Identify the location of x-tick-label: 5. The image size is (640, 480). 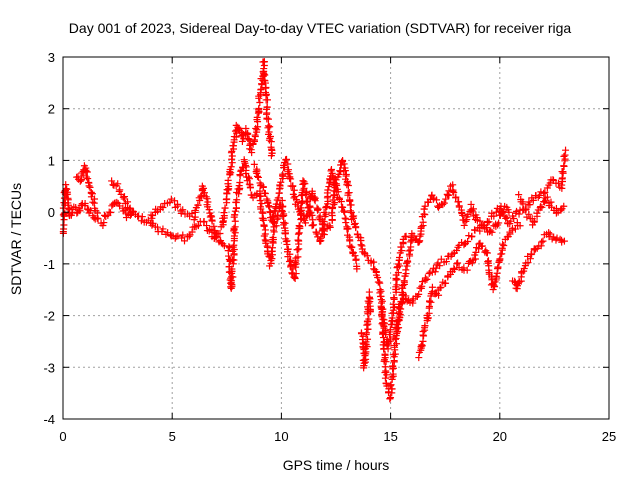
(172, 436).